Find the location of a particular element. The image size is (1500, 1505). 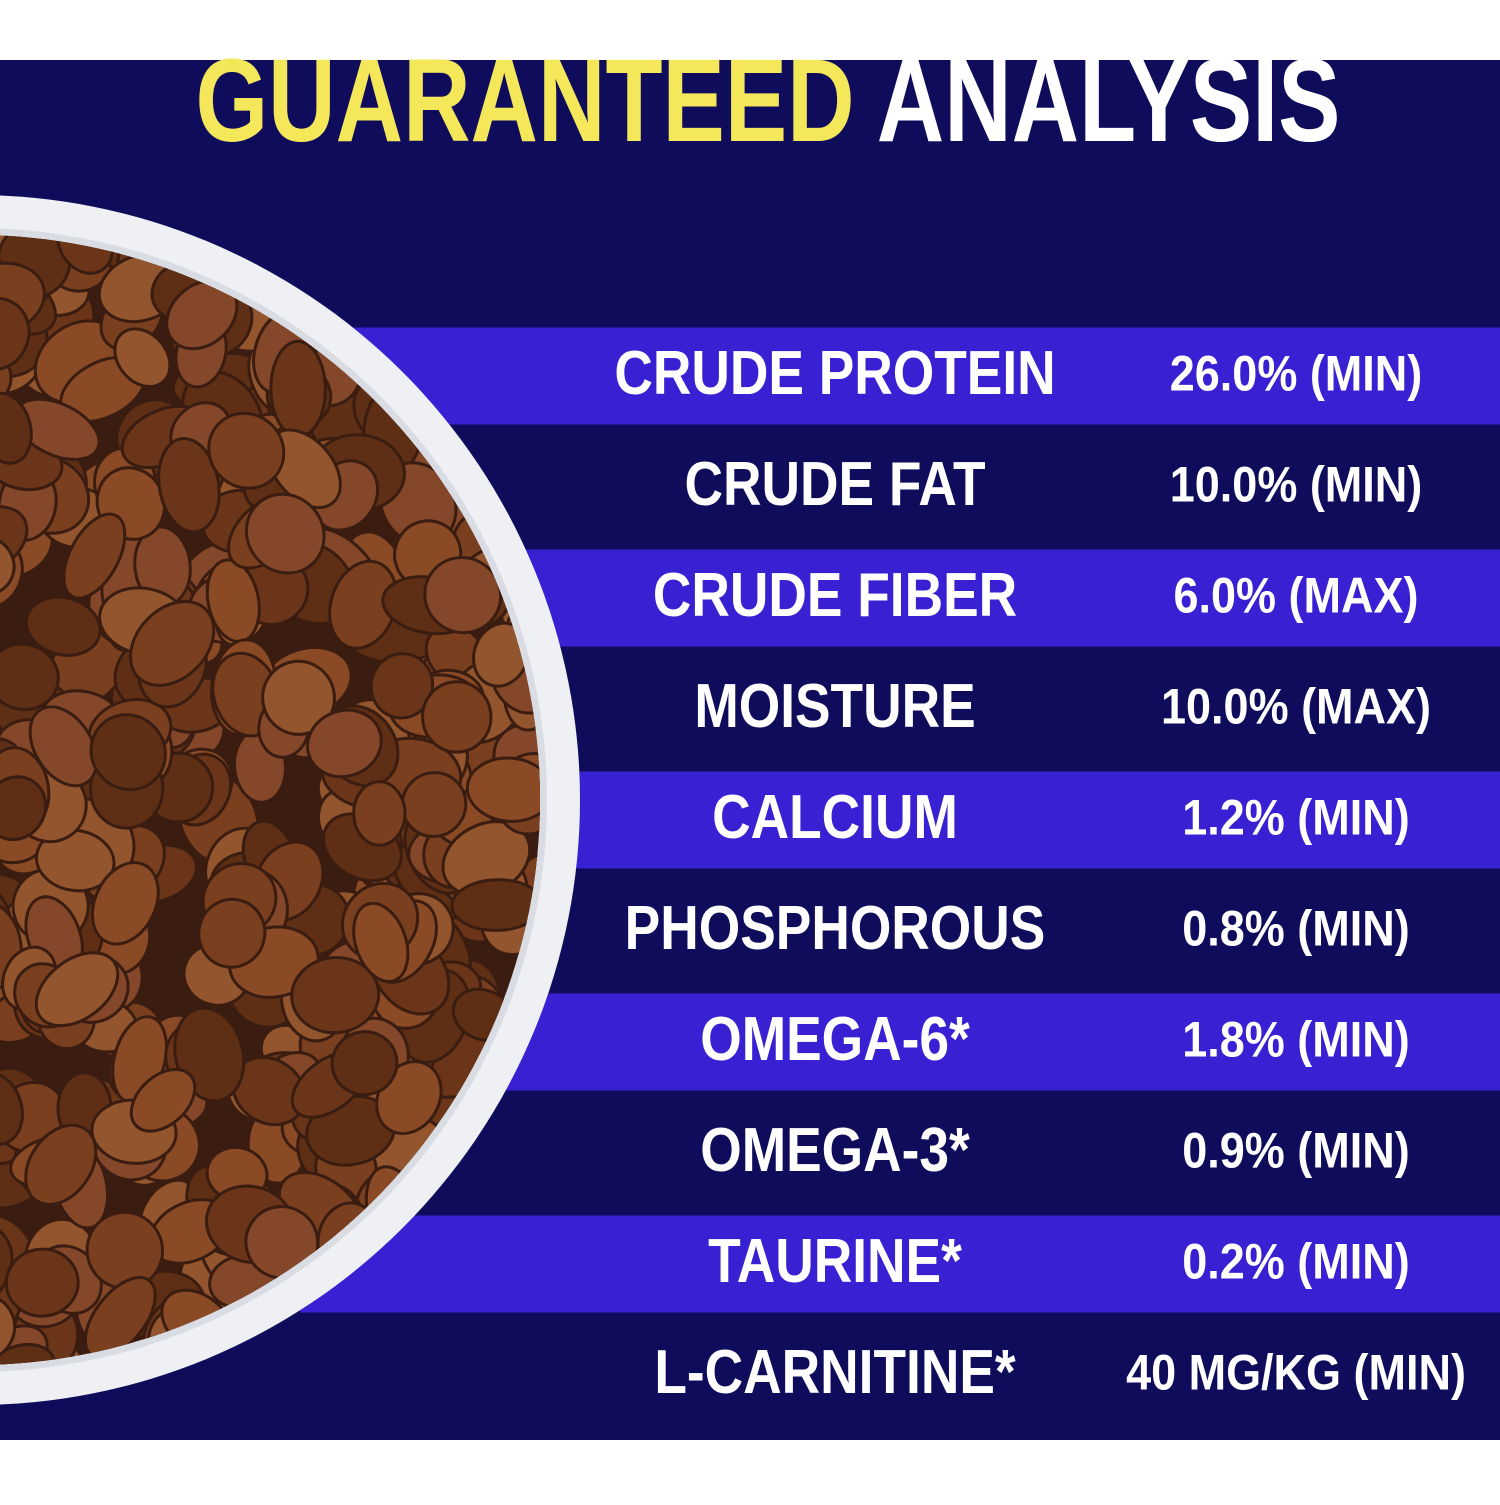

row-value: 10.0% (MAX) is located at coordinates (1296, 708).